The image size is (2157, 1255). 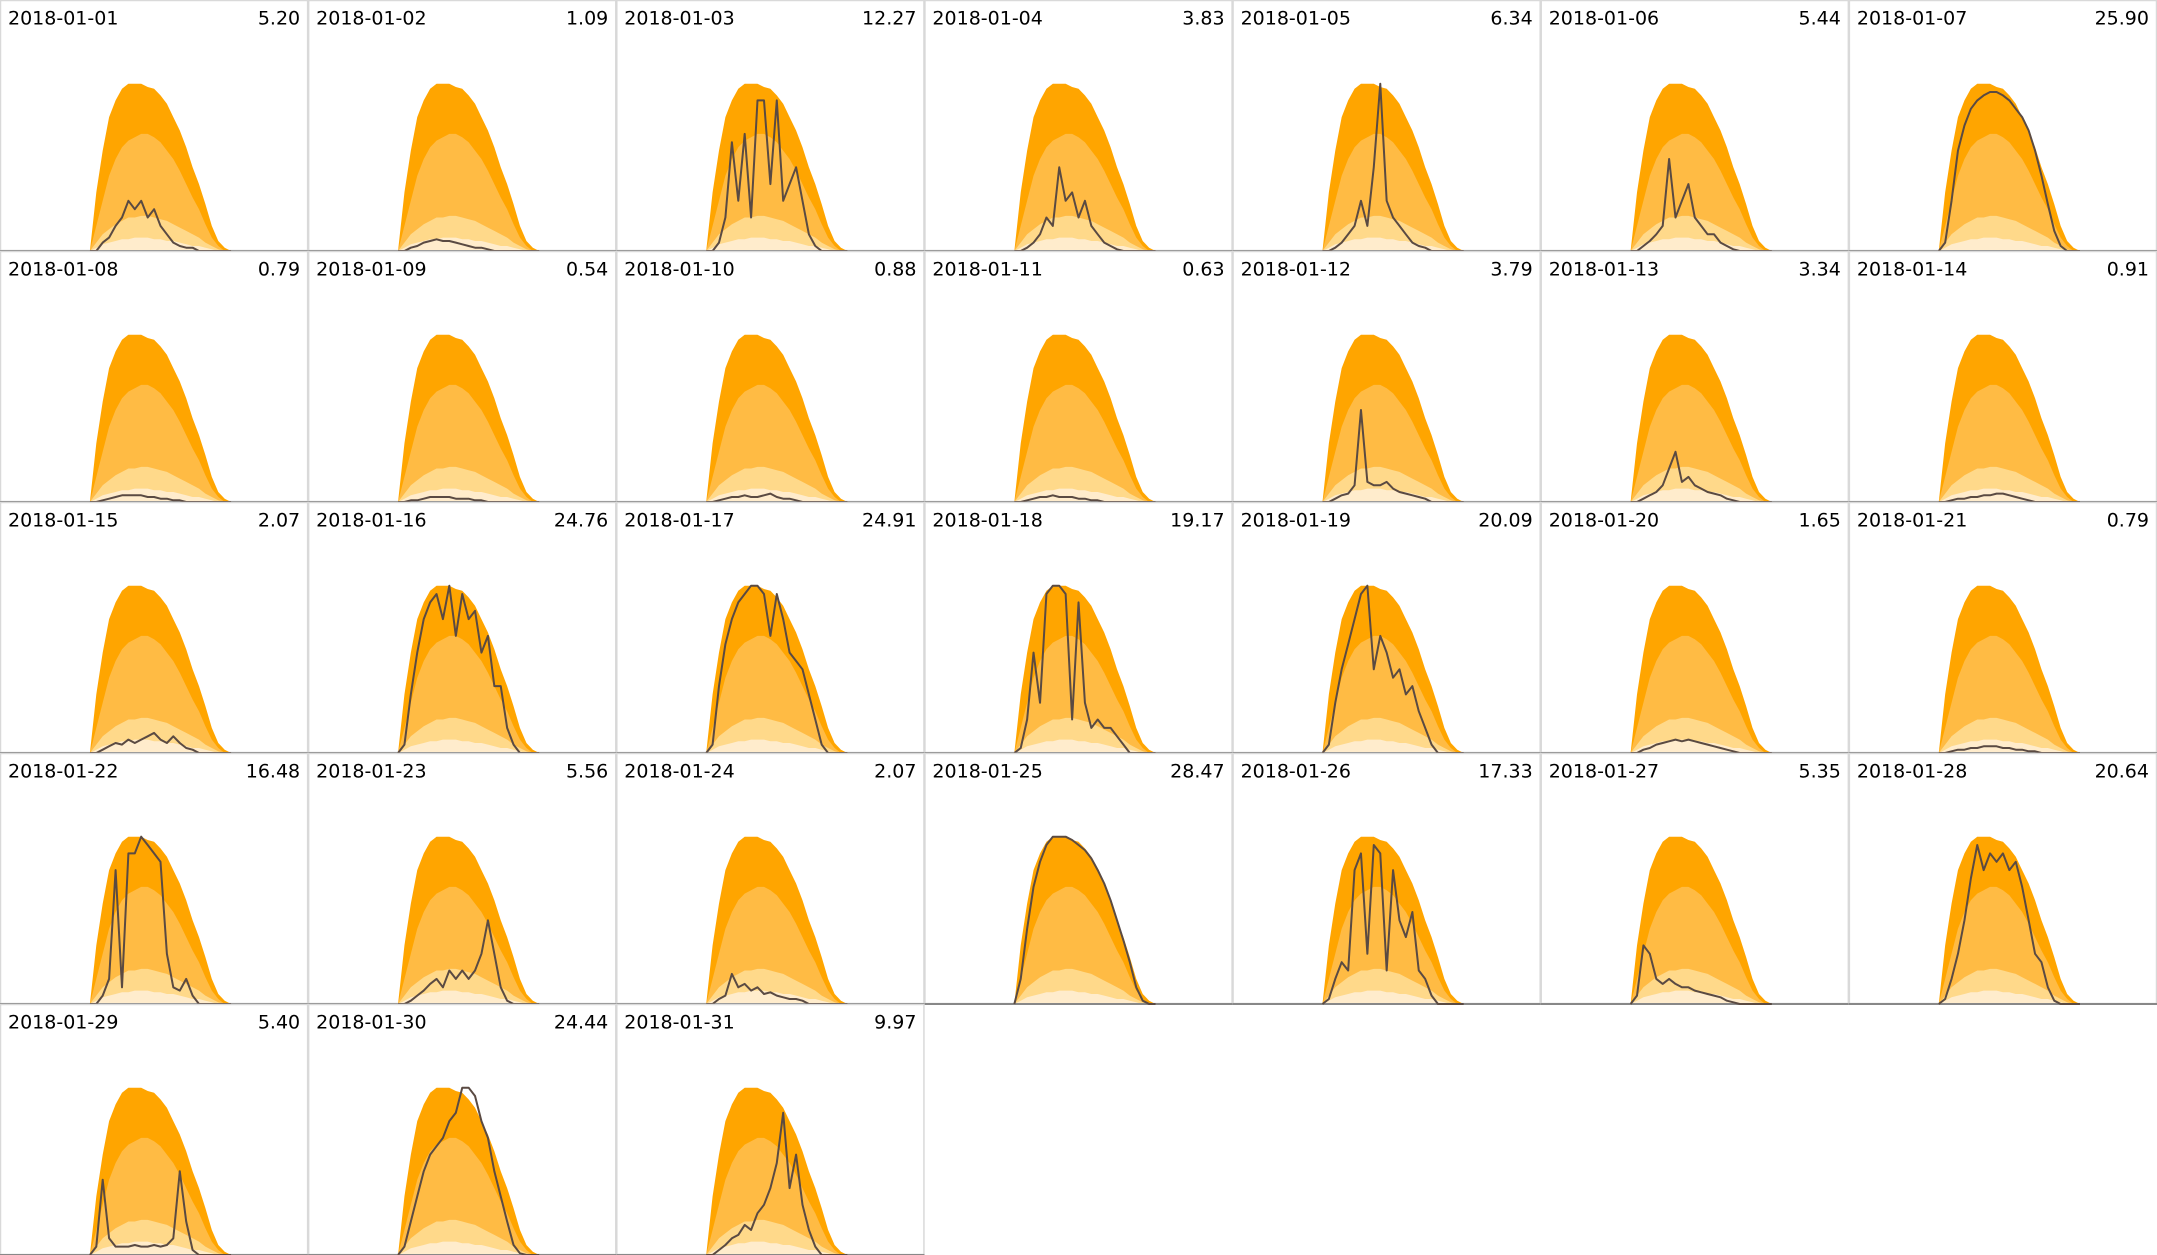 What do you see at coordinates (1197, 772) in the screenshot?
I see `day-total: 28.47` at bounding box center [1197, 772].